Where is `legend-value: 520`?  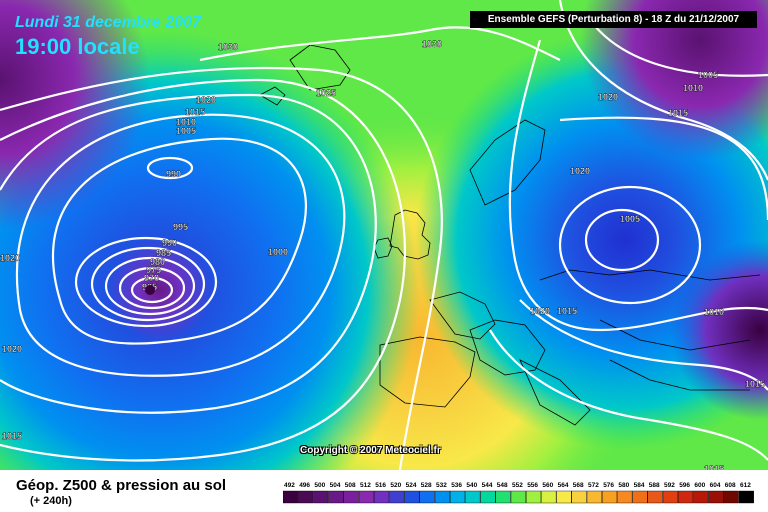 legend-value: 520 is located at coordinates (395, 485).